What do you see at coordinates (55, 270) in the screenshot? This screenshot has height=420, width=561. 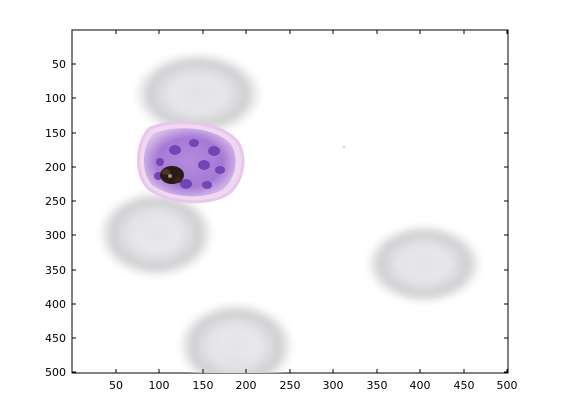 I see `y-tick-label: 350` at bounding box center [55, 270].